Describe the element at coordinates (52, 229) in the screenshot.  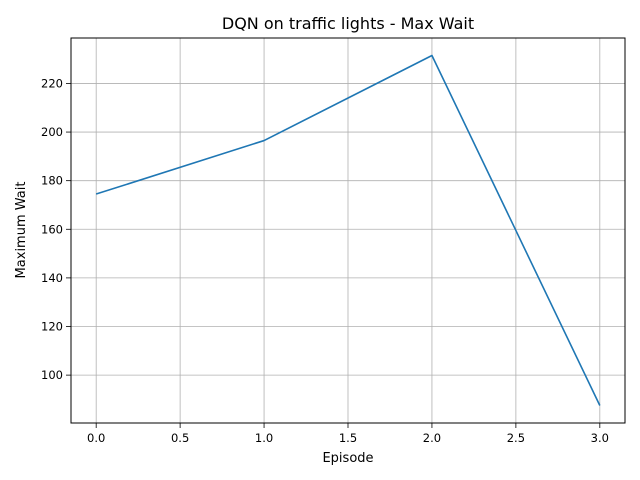
I see `y-tick-label: 160` at that location.